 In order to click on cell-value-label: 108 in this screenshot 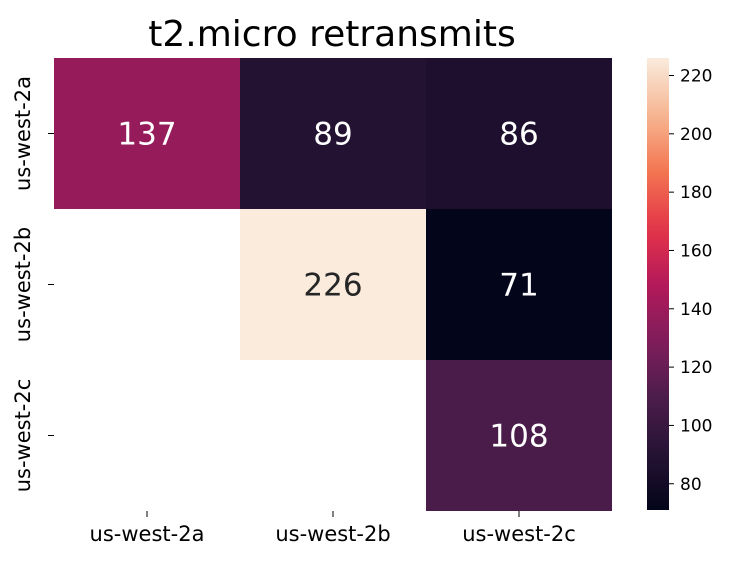, I will do `click(518, 437)`.